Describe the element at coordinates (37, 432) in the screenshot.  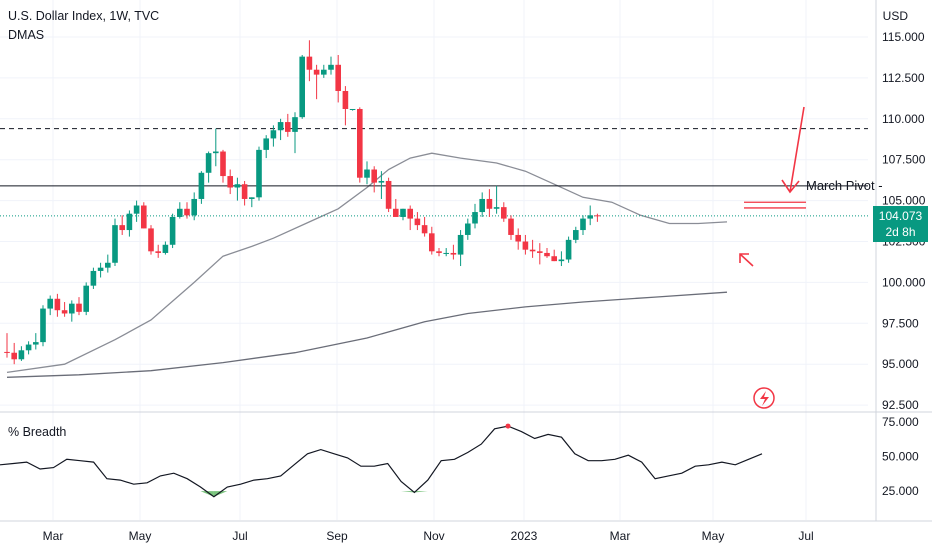
I see `breadth-label: % Breadth` at that location.